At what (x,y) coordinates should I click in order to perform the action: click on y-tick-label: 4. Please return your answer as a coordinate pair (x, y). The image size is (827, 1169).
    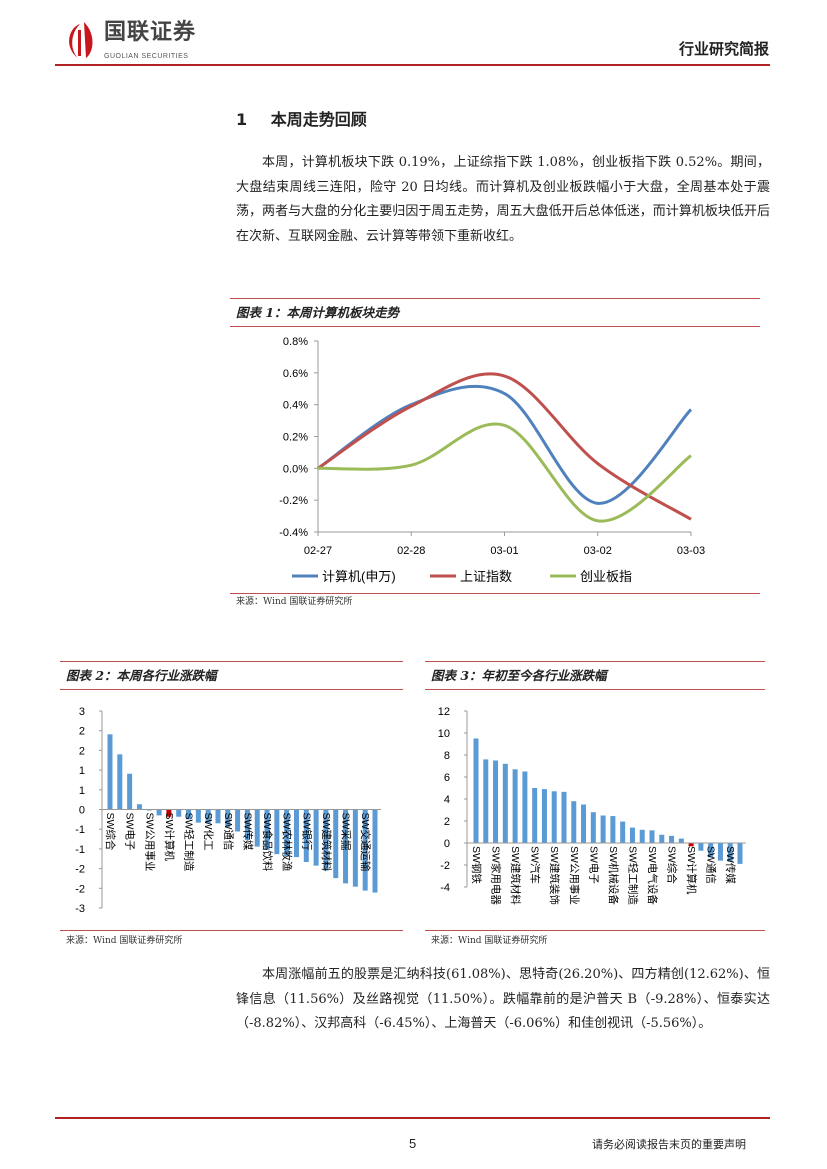
    Looking at the image, I should click on (447, 800).